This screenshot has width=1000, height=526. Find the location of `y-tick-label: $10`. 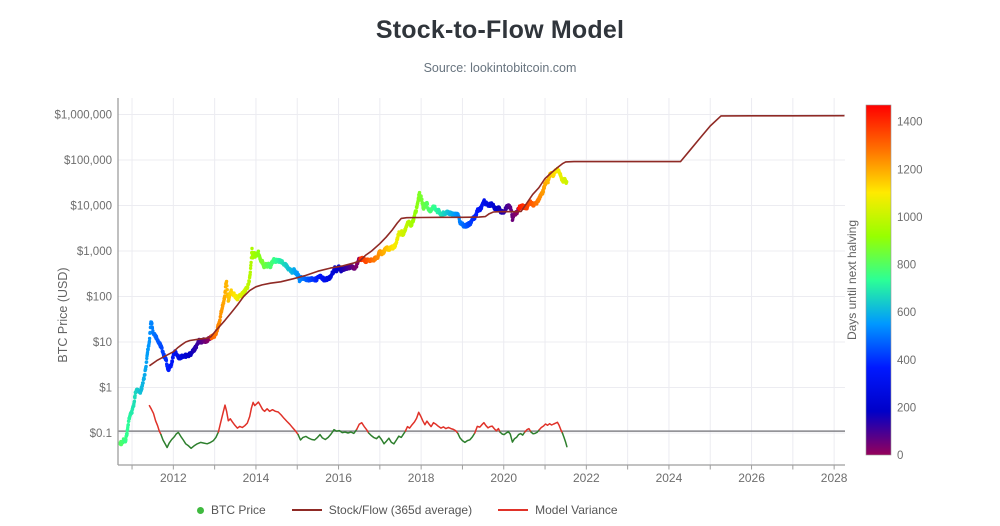

y-tick-label: $10 is located at coordinates (102, 343).